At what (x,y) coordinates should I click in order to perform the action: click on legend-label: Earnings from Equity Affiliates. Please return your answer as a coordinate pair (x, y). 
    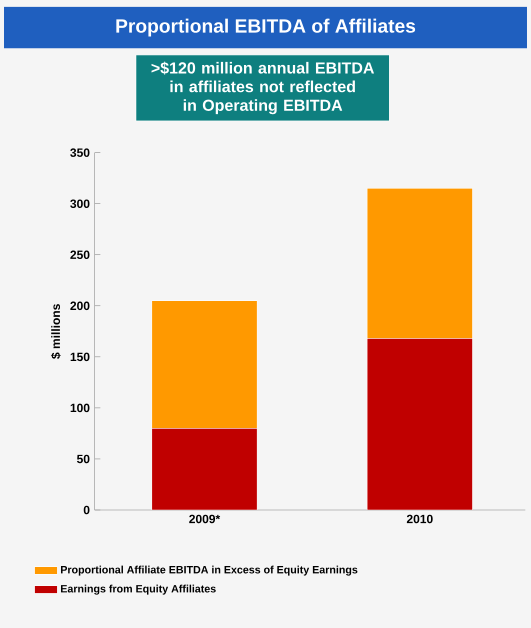
    Looking at the image, I should click on (138, 589).